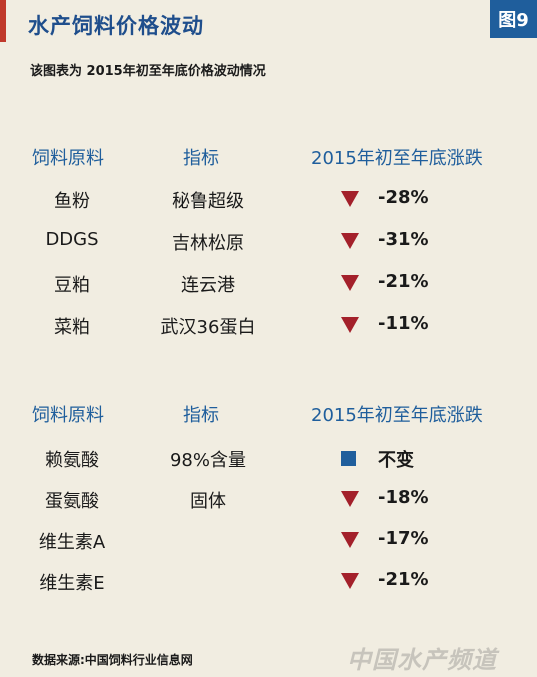 The width and height of the screenshot is (537, 677). I want to click on watermark-logo: 中国水产频道, so click(422, 660).